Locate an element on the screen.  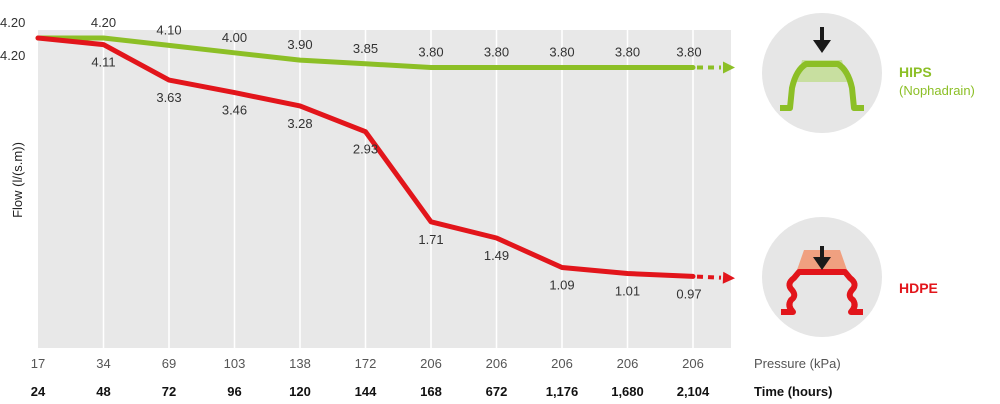
data-label-hdpe: 4.20 is located at coordinates (12, 55).